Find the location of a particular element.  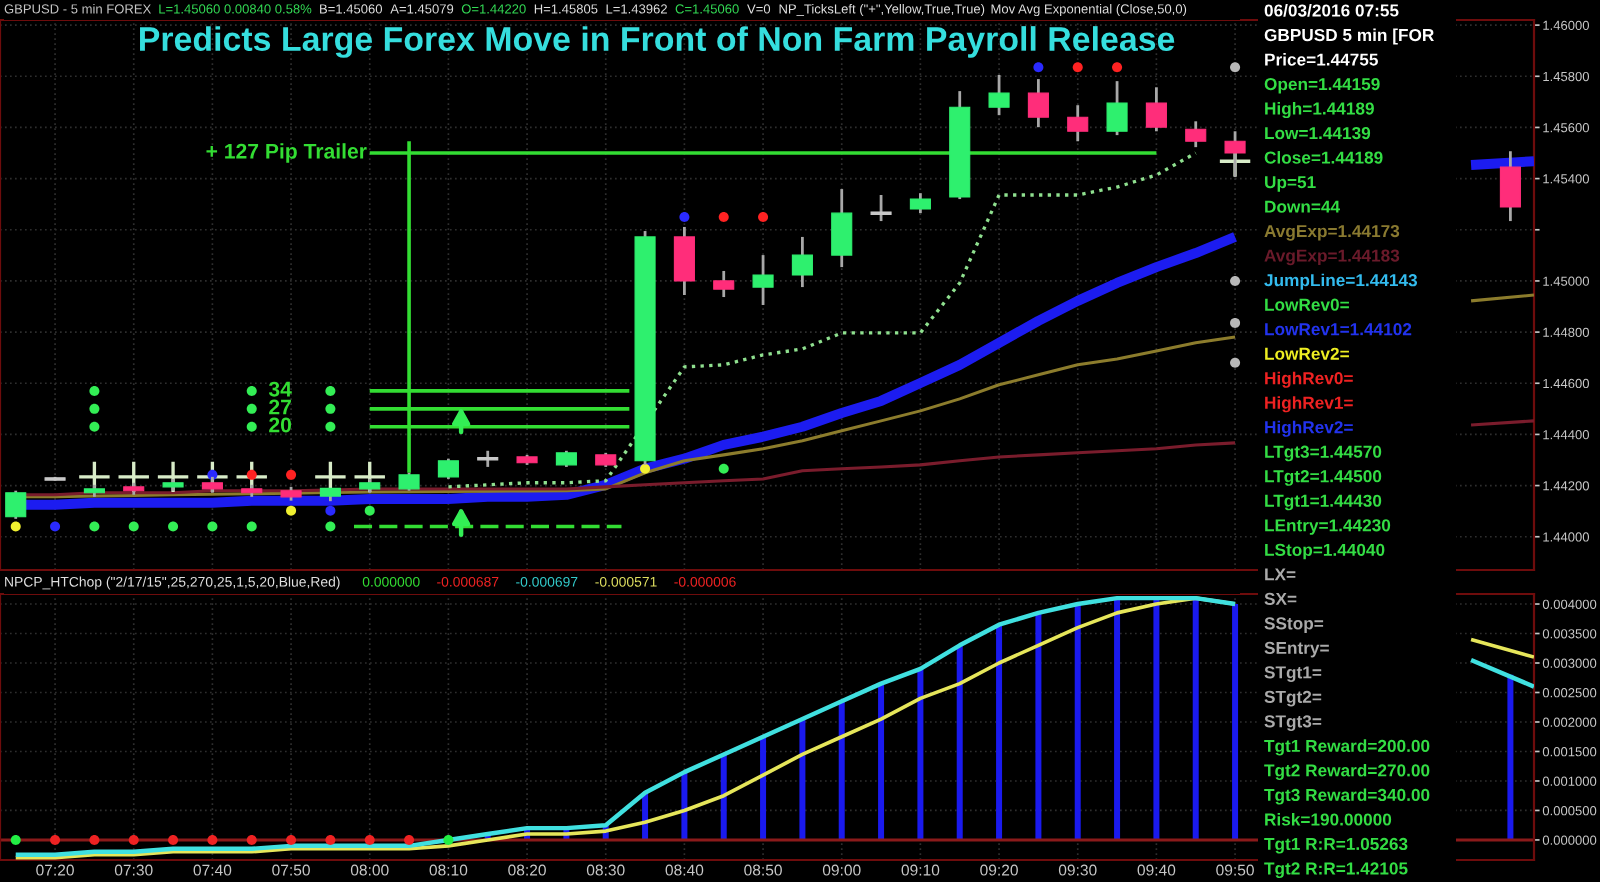

annotation: STgt1= is located at coordinates (1293, 674).